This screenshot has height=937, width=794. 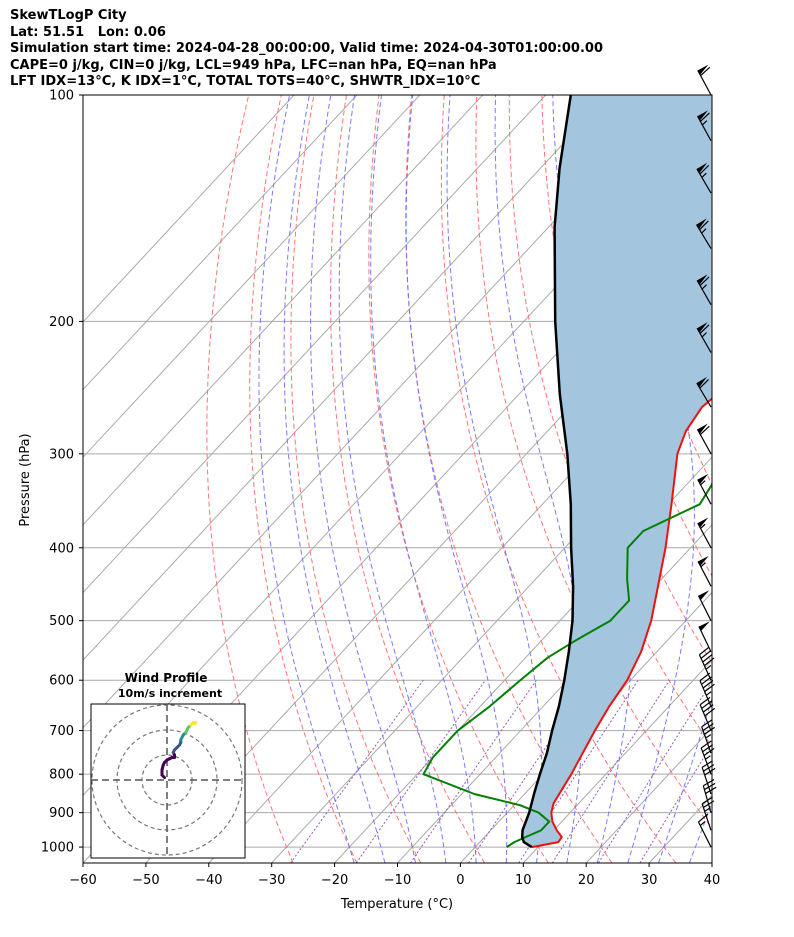 What do you see at coordinates (396, 904) in the screenshot?
I see `x-axis-label: Temperature (°C)` at bounding box center [396, 904].